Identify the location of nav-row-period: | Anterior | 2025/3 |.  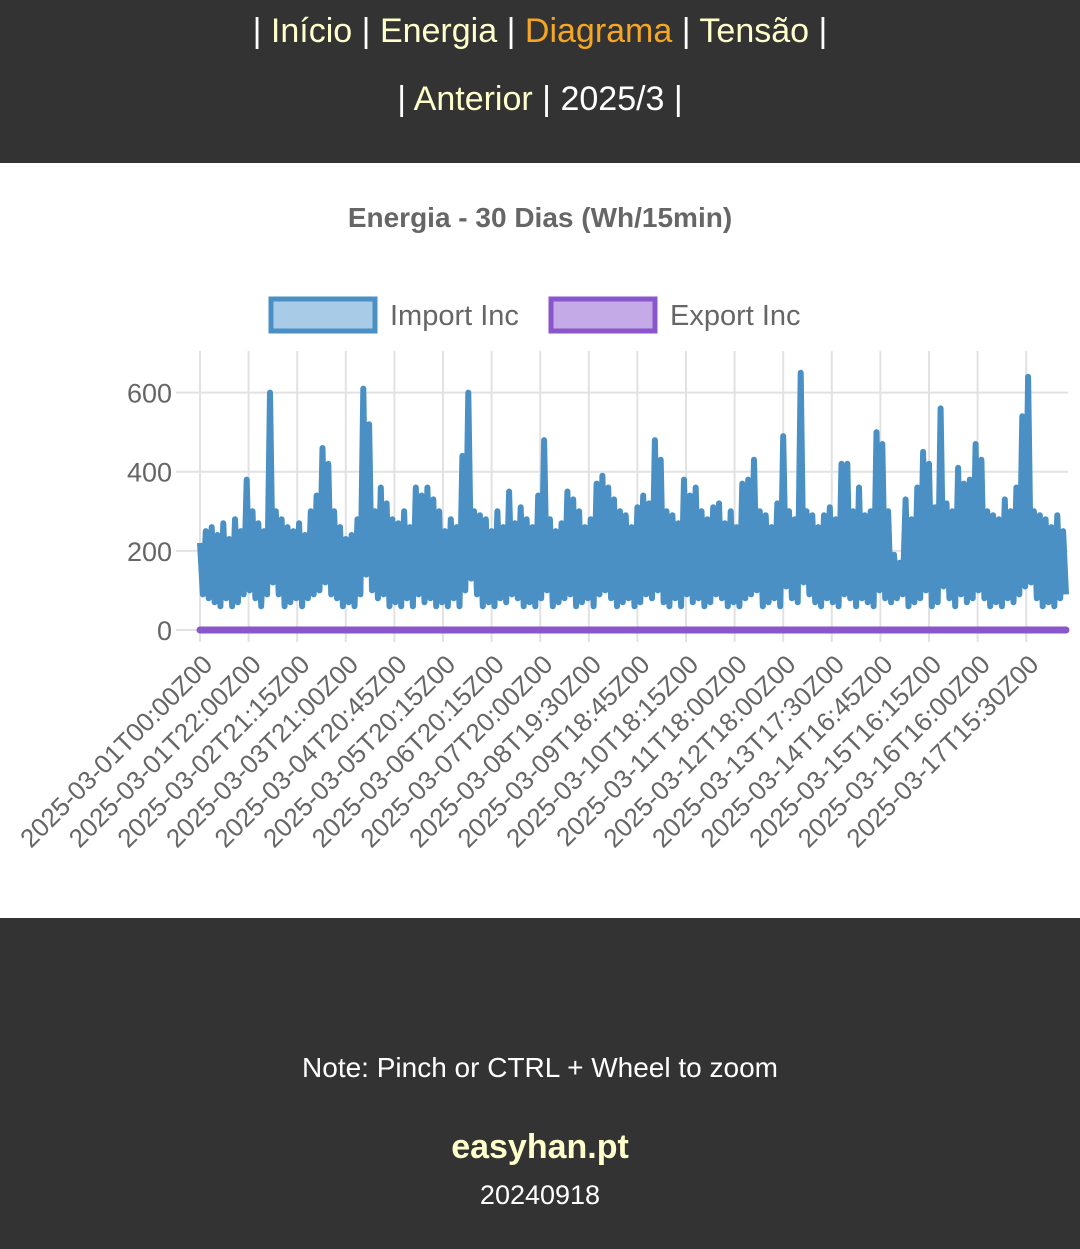
(540, 99).